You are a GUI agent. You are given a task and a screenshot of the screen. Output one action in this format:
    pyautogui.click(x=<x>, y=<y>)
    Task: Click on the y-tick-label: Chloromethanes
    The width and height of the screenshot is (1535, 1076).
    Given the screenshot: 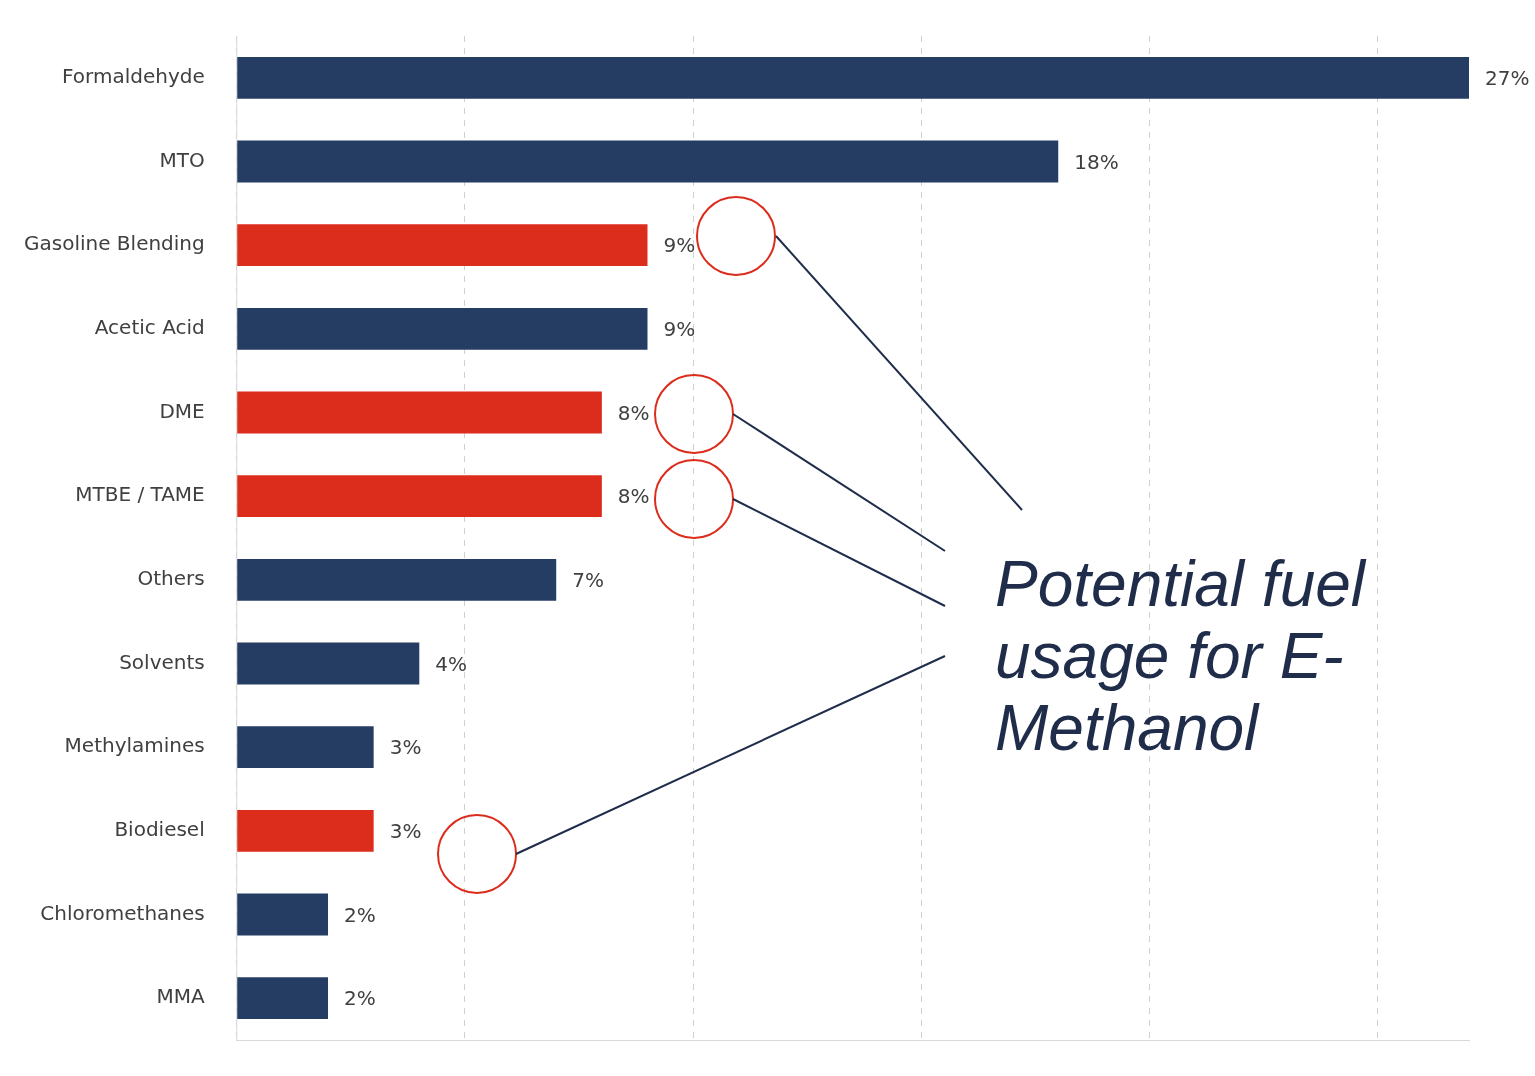 What is the action you would take?
    pyautogui.click(x=122, y=912)
    